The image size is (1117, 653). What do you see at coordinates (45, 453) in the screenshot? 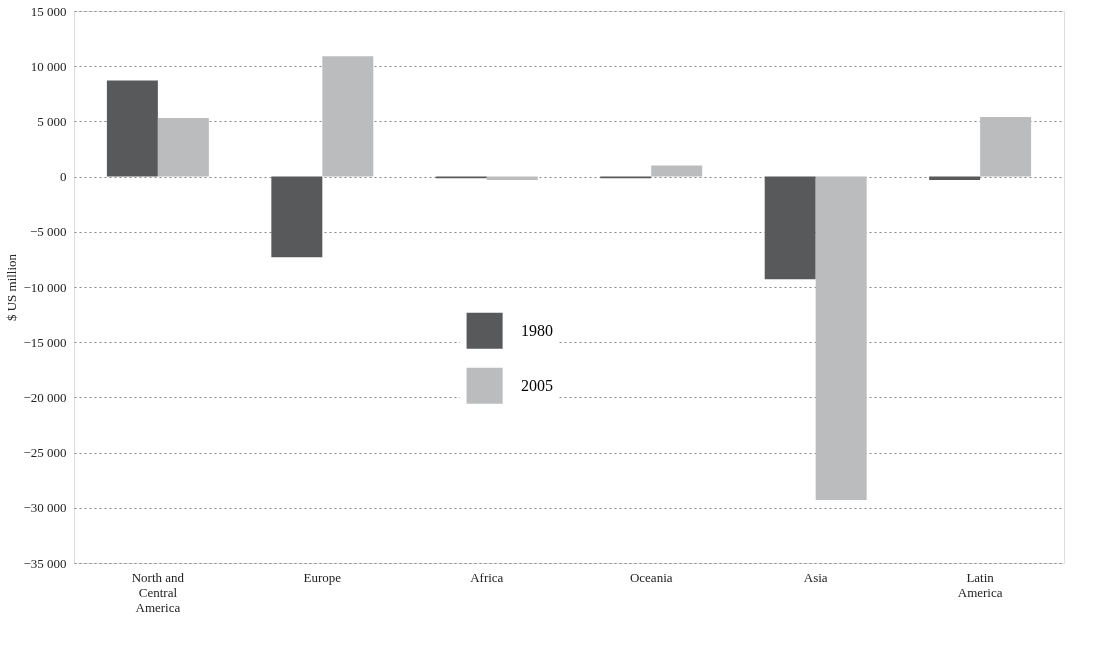
I see `y-tick-label: −25 000` at bounding box center [45, 453].